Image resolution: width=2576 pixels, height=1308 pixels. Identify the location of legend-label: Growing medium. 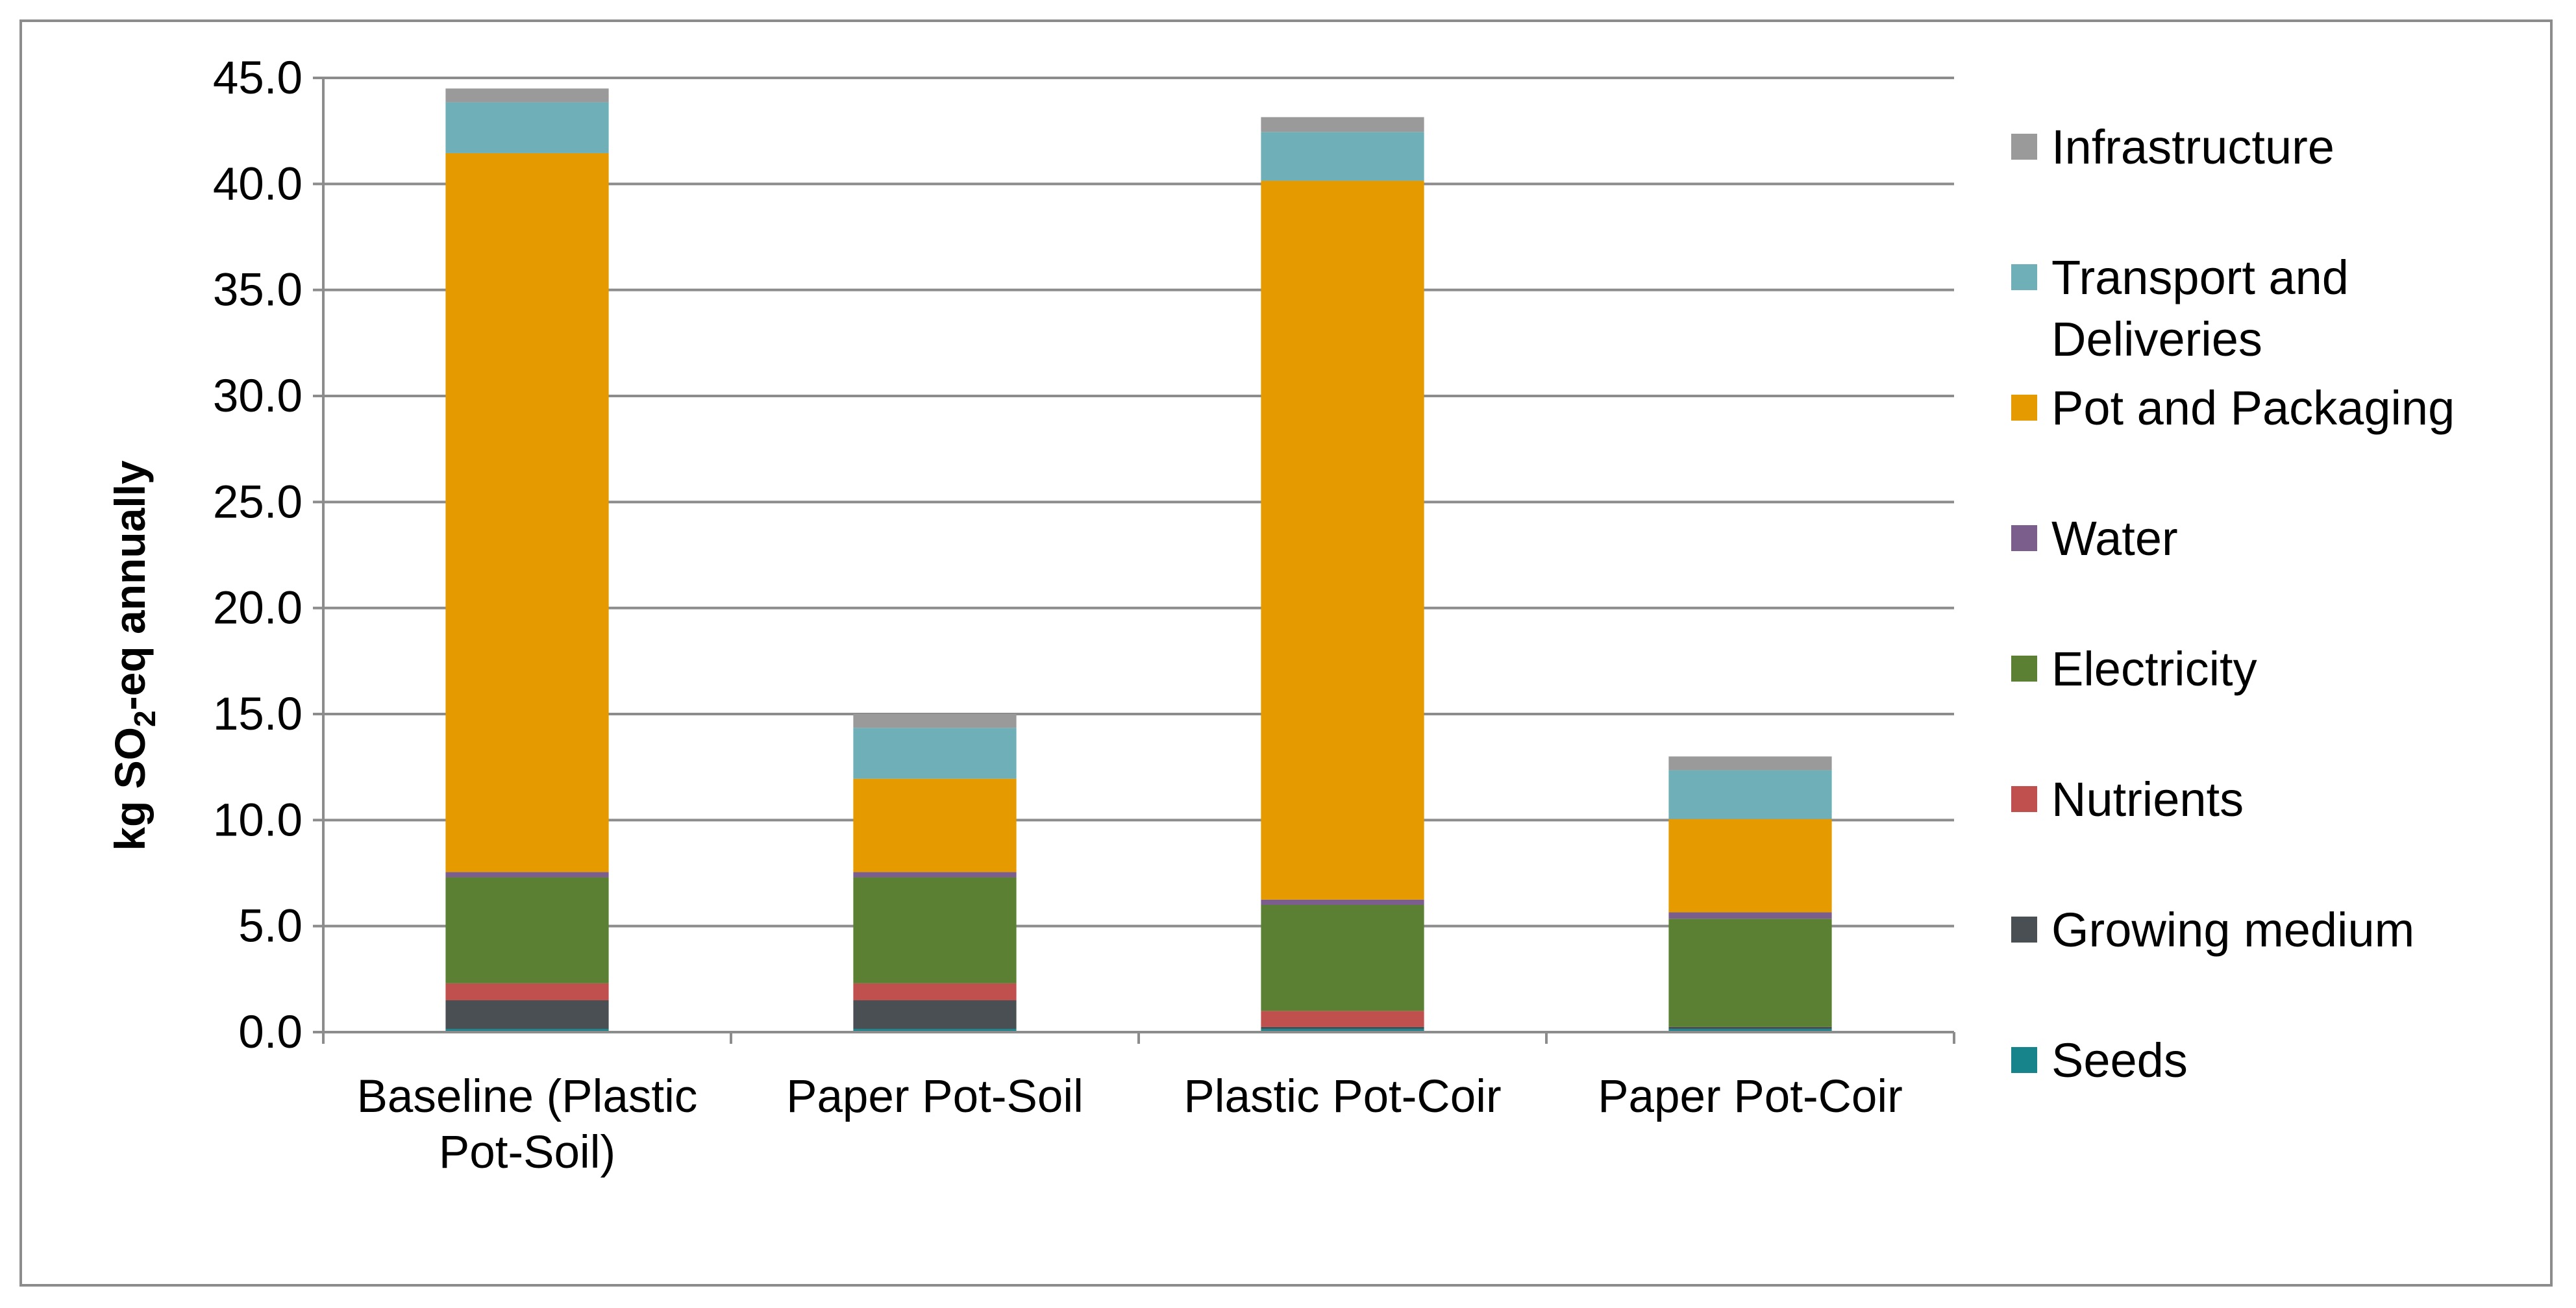
(2232, 930).